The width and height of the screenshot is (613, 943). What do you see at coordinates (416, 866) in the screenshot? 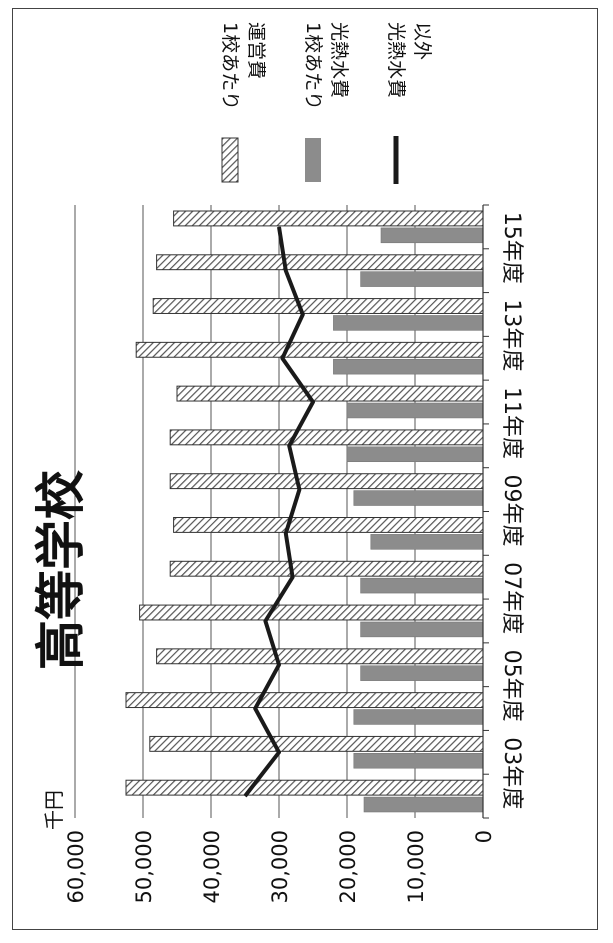
I see `y-tick-label: 10,000` at bounding box center [416, 866].